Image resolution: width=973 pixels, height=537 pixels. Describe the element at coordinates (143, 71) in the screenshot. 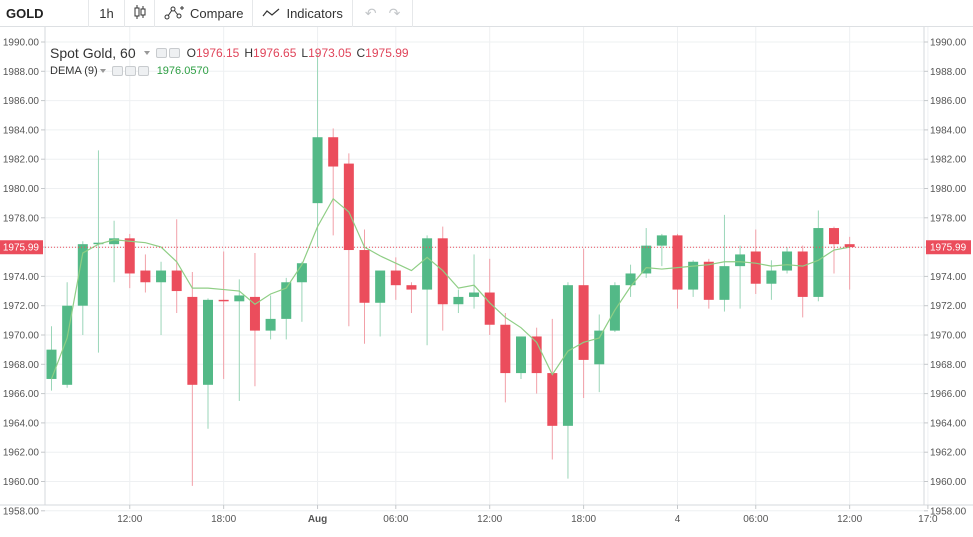

I see `indicator-remove-icon` at that location.